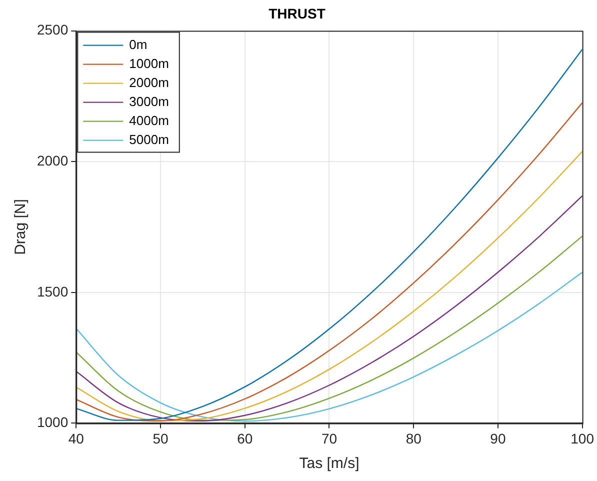 This screenshot has width=597, height=481. What do you see at coordinates (297, 13) in the screenshot?
I see `chart-title: THRUST` at bounding box center [297, 13].